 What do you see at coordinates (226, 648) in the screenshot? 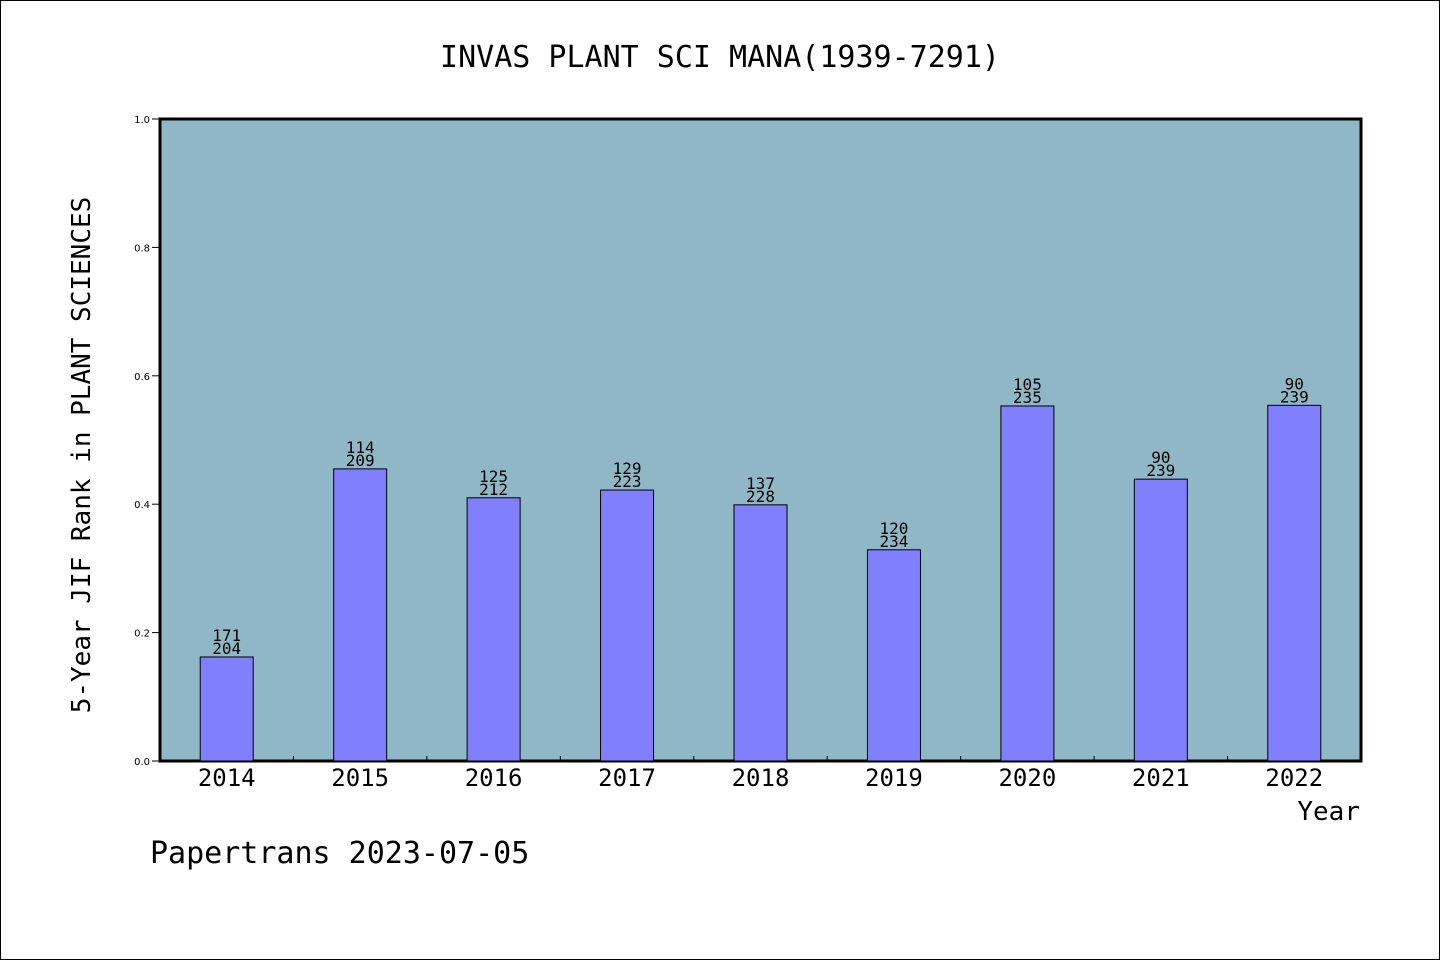
I see `bar-total-label: 204` at bounding box center [226, 648].